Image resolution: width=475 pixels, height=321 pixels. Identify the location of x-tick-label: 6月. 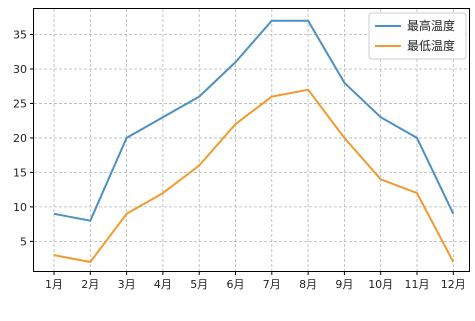
(236, 284).